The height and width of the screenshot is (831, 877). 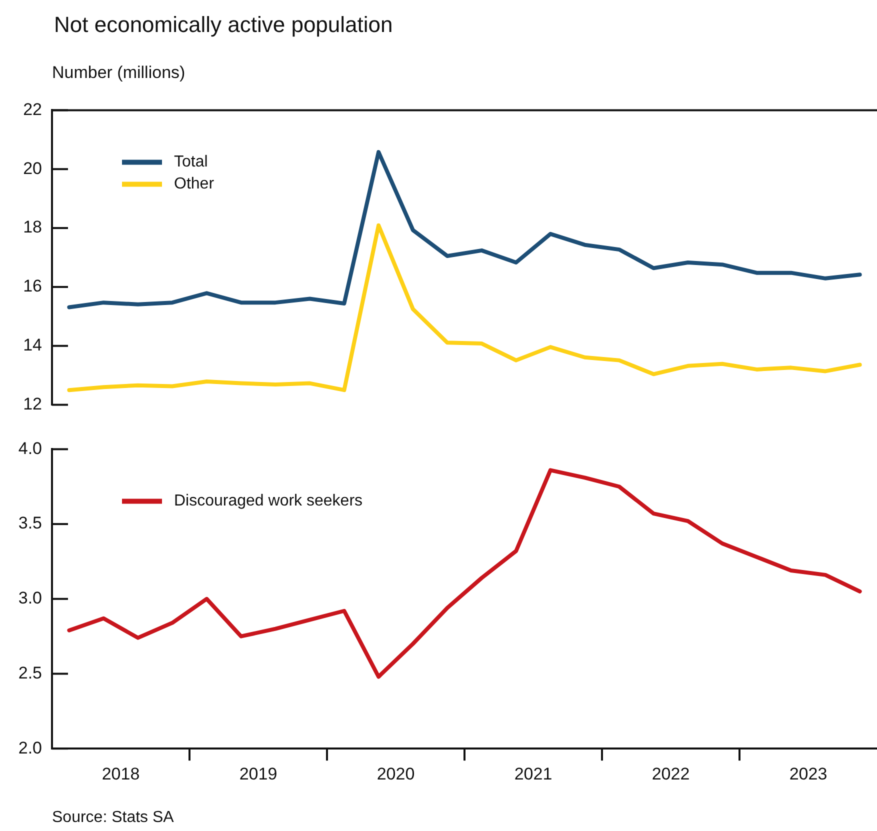 I want to click on x-tick-label: 2020, so click(x=395, y=774).